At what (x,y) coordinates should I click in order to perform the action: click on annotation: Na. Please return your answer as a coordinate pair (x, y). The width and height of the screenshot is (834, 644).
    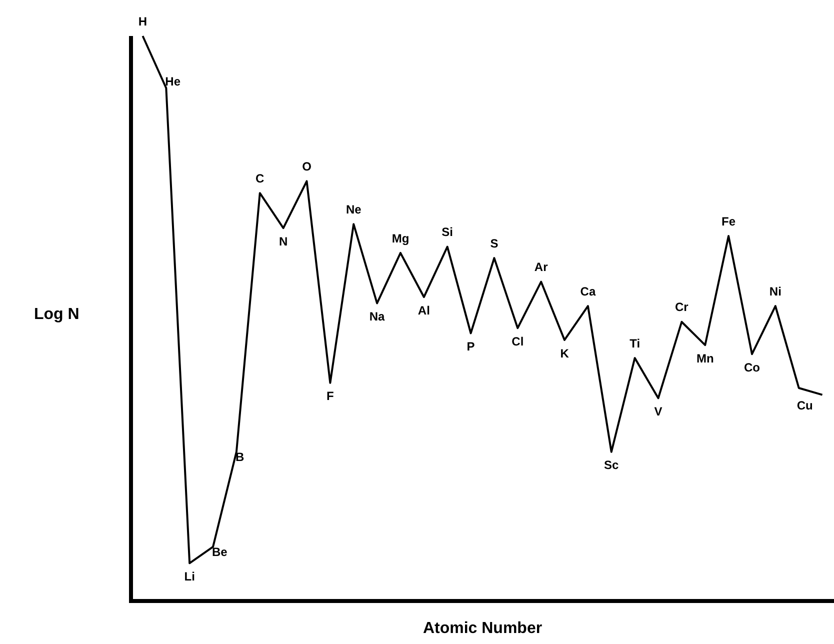
    Looking at the image, I should click on (377, 317).